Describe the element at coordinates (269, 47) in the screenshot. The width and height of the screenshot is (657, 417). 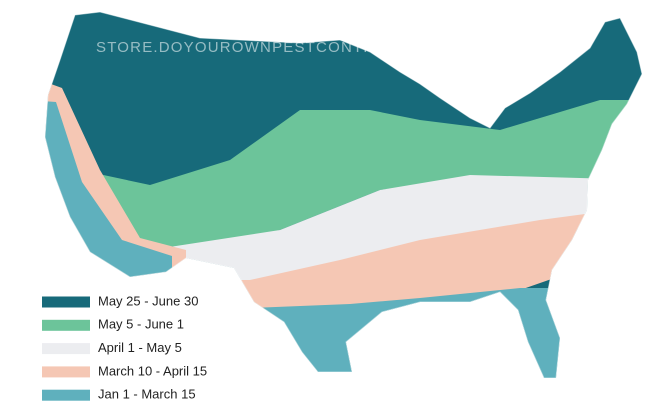
I see `watermark: STORE.DOYOUROWNPESTCONTROL.COM` at that location.